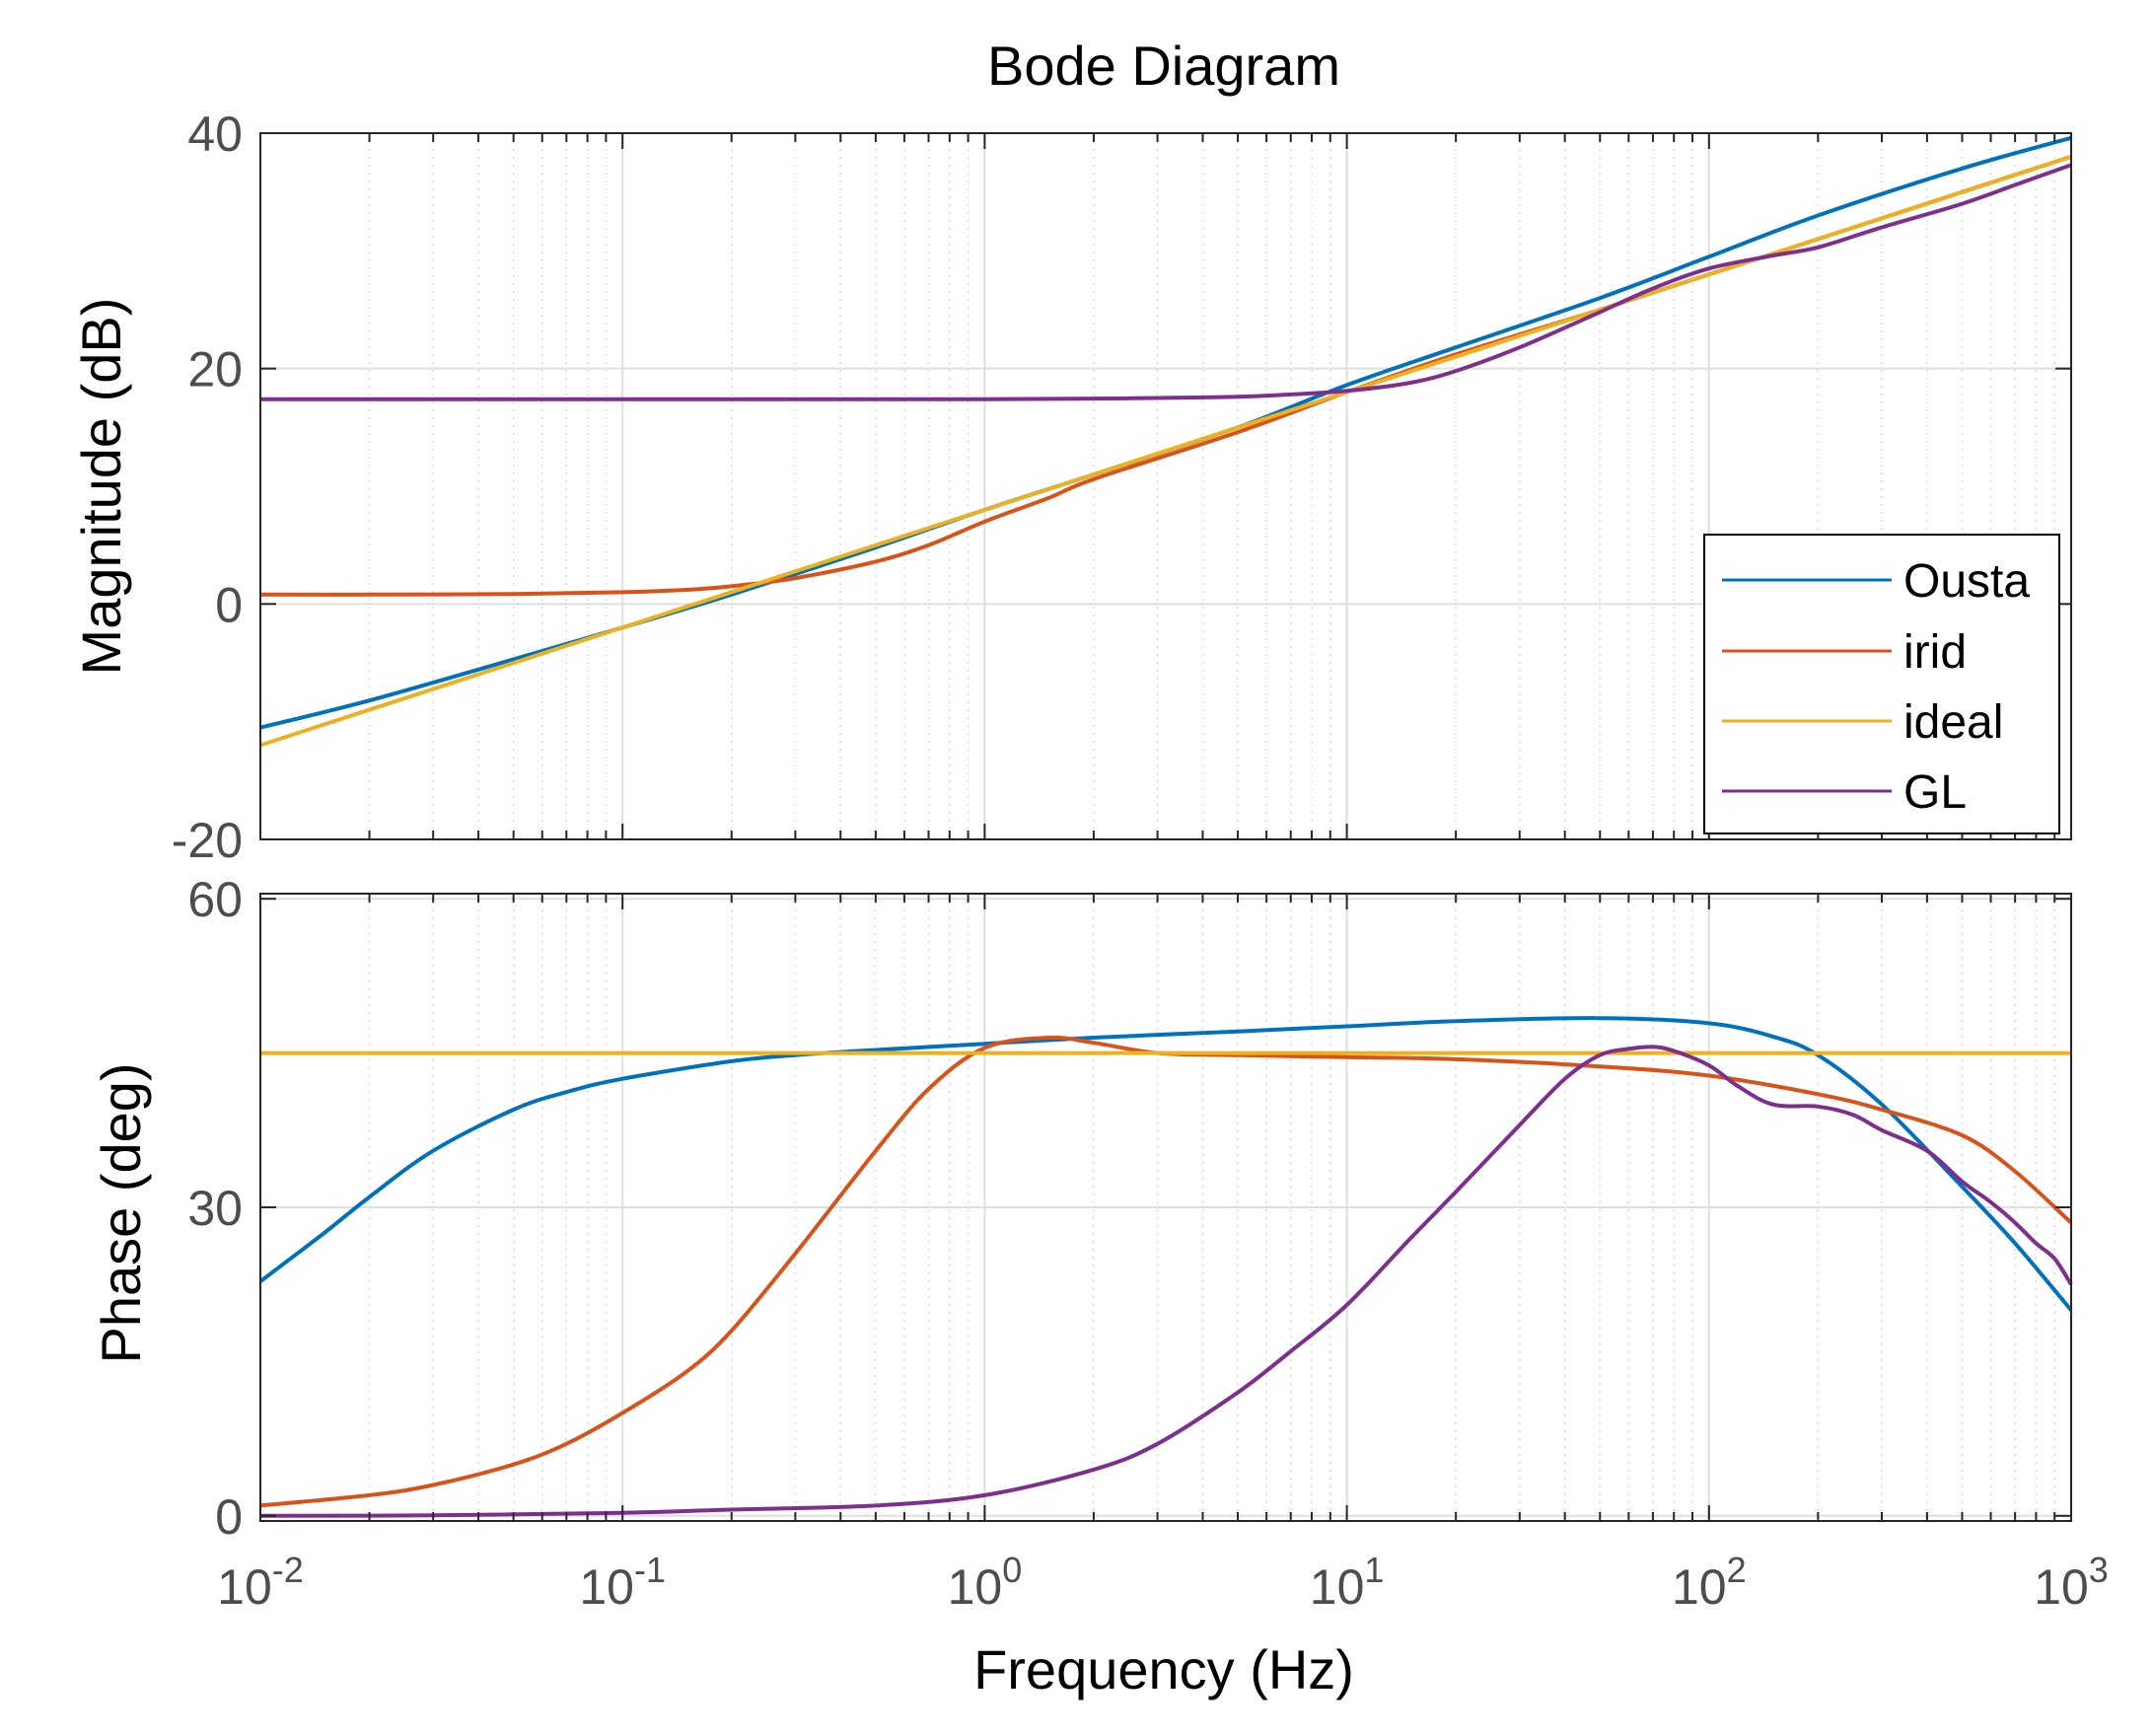 The height and width of the screenshot is (1736, 2154). What do you see at coordinates (1710, 1582) in the screenshot?
I see `x-tick-label: 10²` at bounding box center [1710, 1582].